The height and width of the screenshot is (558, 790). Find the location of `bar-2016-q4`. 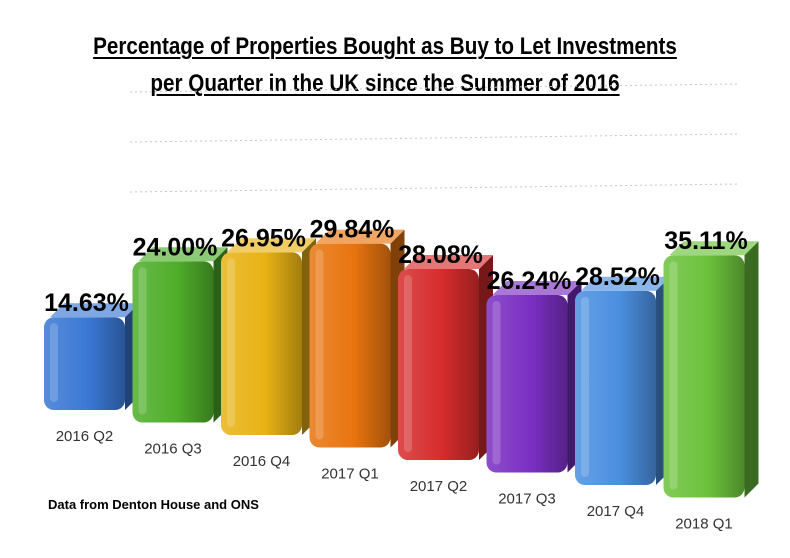

bar-2016-q4 is located at coordinates (268, 336).